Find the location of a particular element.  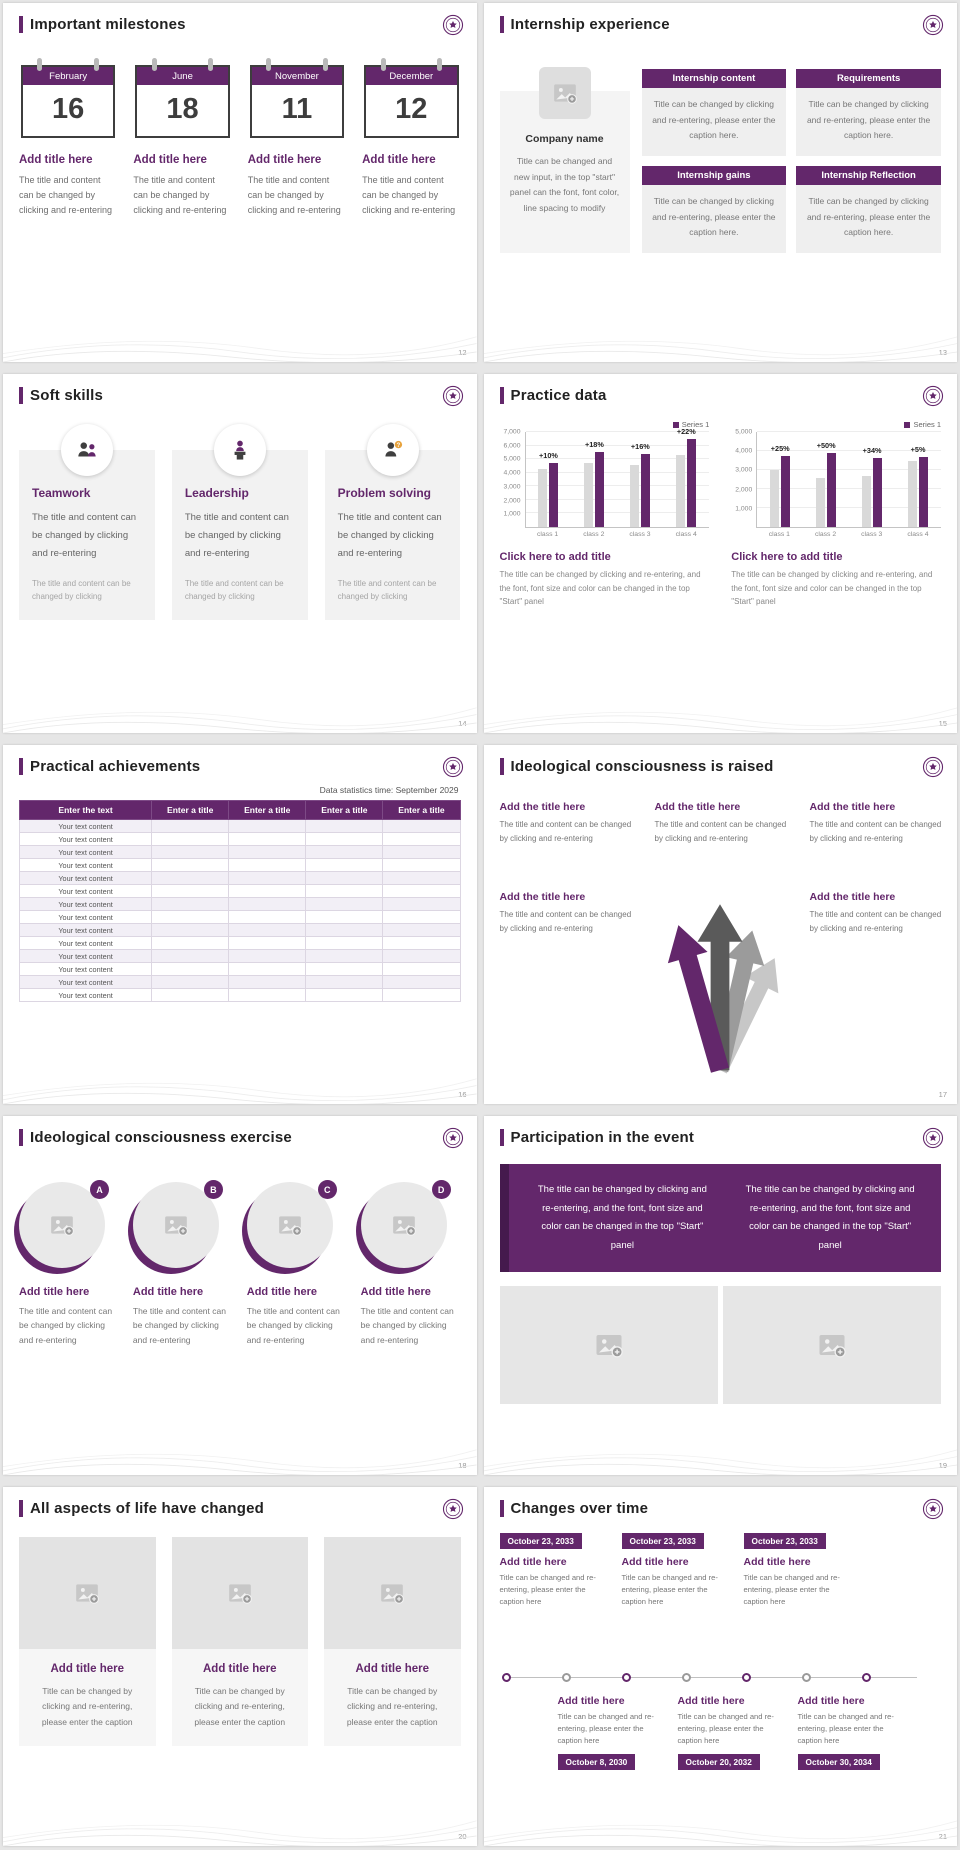

legend-label: Series 1 is located at coordinates (927, 424).